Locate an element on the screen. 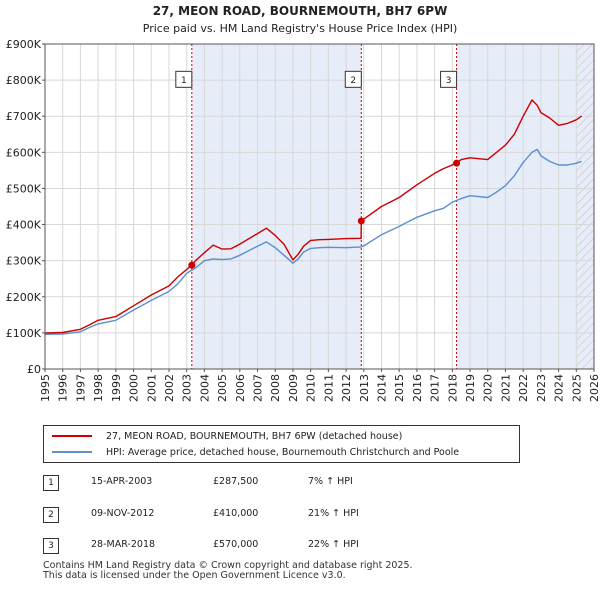 This screenshot has height=590, width=600. hatched-region is located at coordinates (585, 206).